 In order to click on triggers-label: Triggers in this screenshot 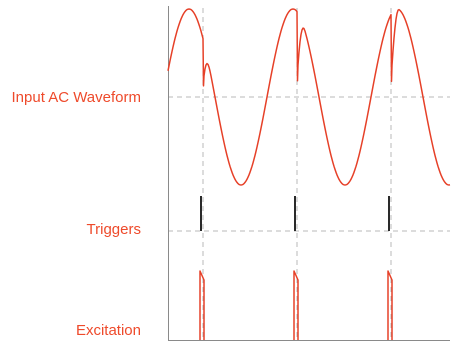, I will do `click(113, 229)`.